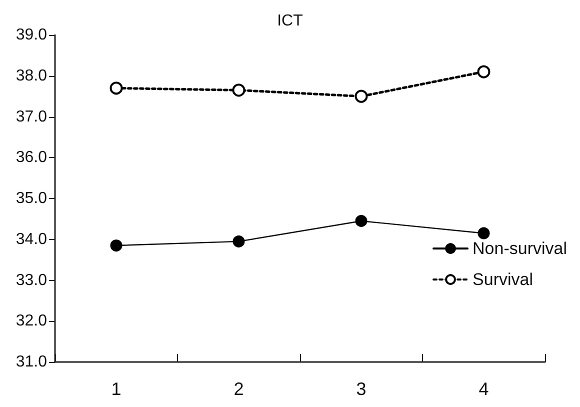  What do you see at coordinates (32, 198) in the screenshot?
I see `y-tick-label: 35.0` at bounding box center [32, 198].